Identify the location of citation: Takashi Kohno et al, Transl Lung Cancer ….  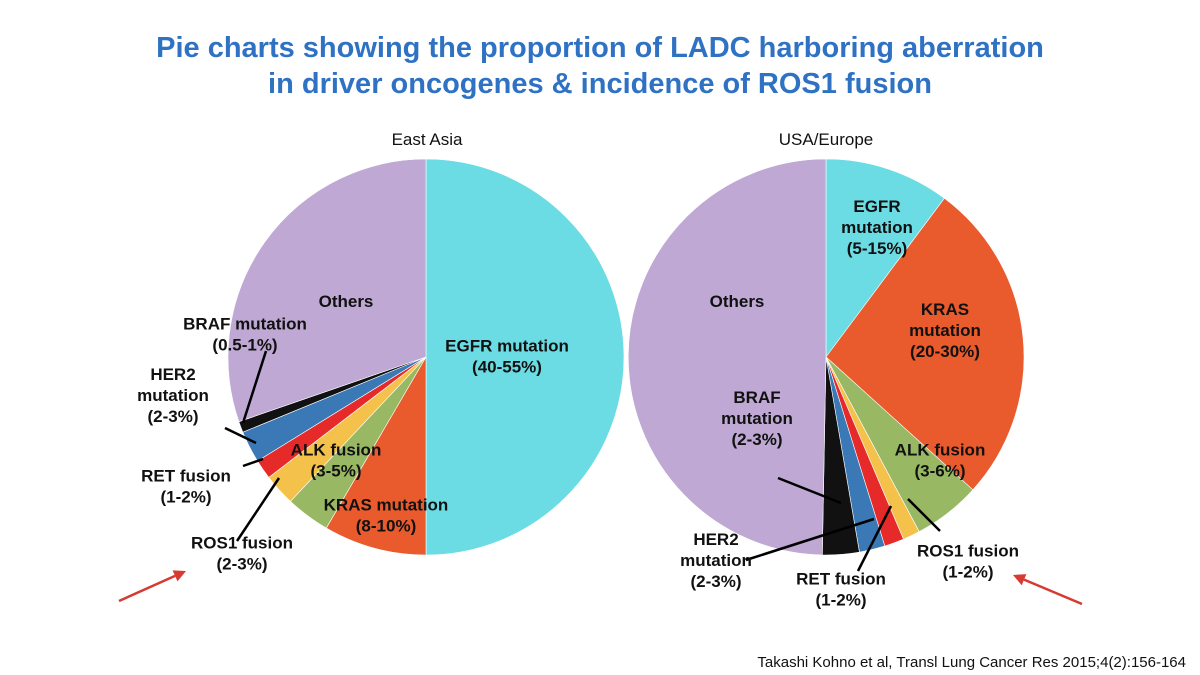
(971, 662).